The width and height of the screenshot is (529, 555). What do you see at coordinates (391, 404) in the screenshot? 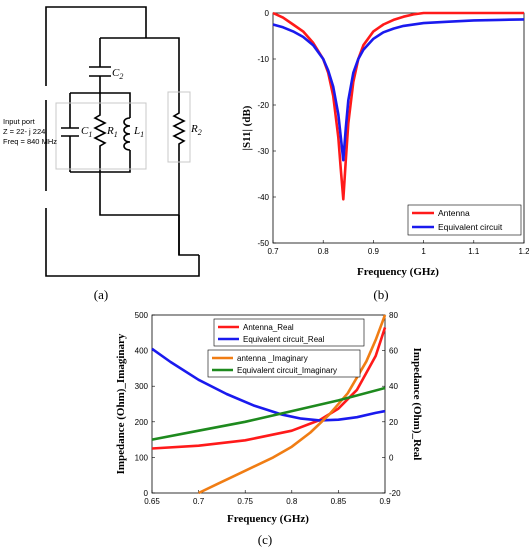
I see `impedance-right-y-ticks: -20 0 20 40 60 80` at bounding box center [391, 404].